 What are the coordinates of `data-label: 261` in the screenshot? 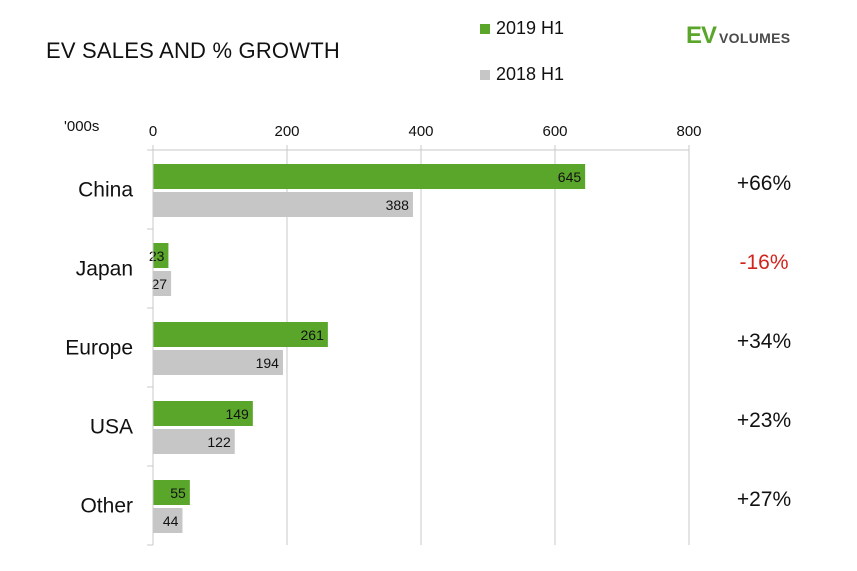 It's located at (313, 335).